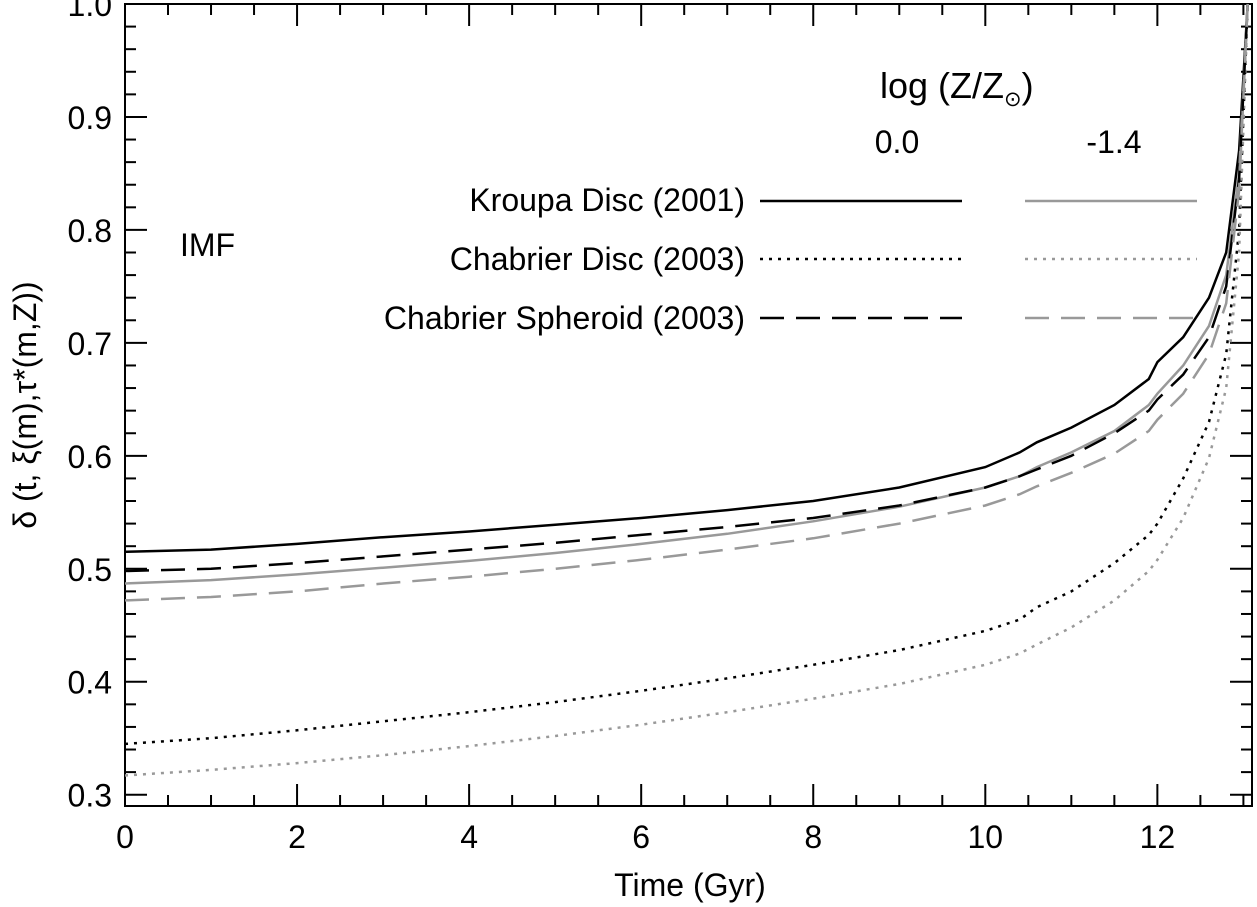 Image resolution: width=1257 pixels, height=907 pixels. I want to click on legend-title-sub: ⊙, so click(1013, 99).